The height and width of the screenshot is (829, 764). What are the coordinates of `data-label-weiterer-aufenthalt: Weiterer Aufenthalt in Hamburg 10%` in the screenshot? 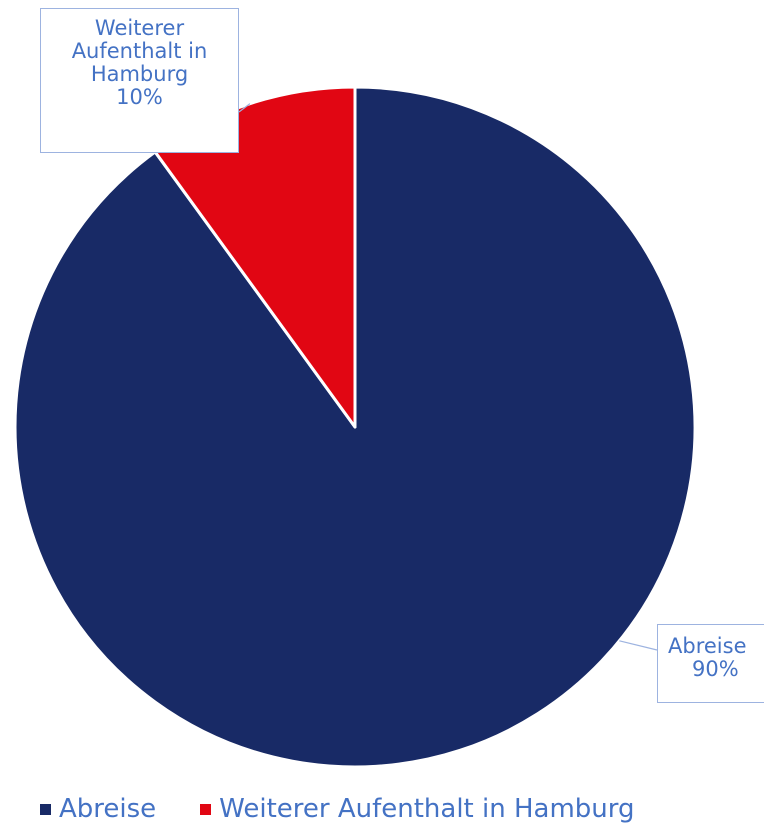 It's located at (139, 80).